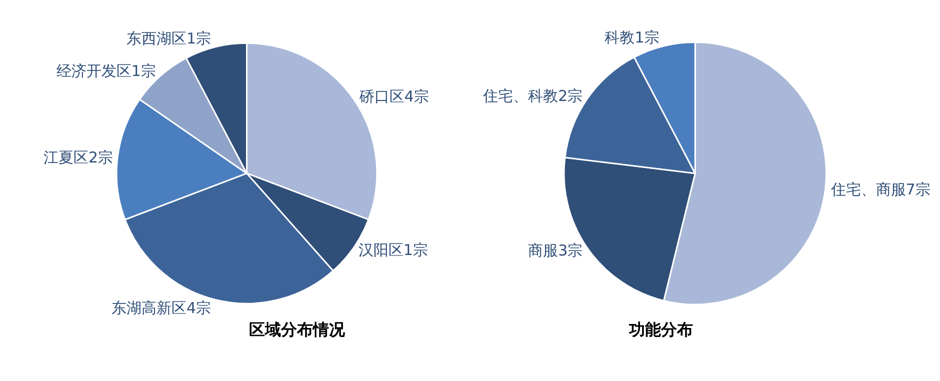  I want to click on slice-label: 硚口区4宗, so click(393, 96).